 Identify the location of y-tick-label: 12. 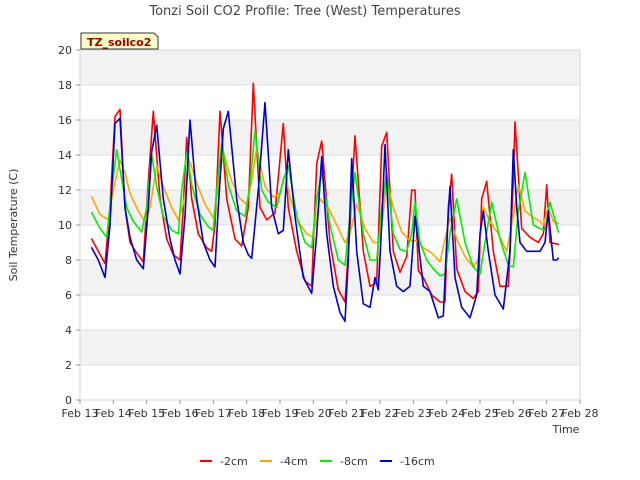
(65, 190).